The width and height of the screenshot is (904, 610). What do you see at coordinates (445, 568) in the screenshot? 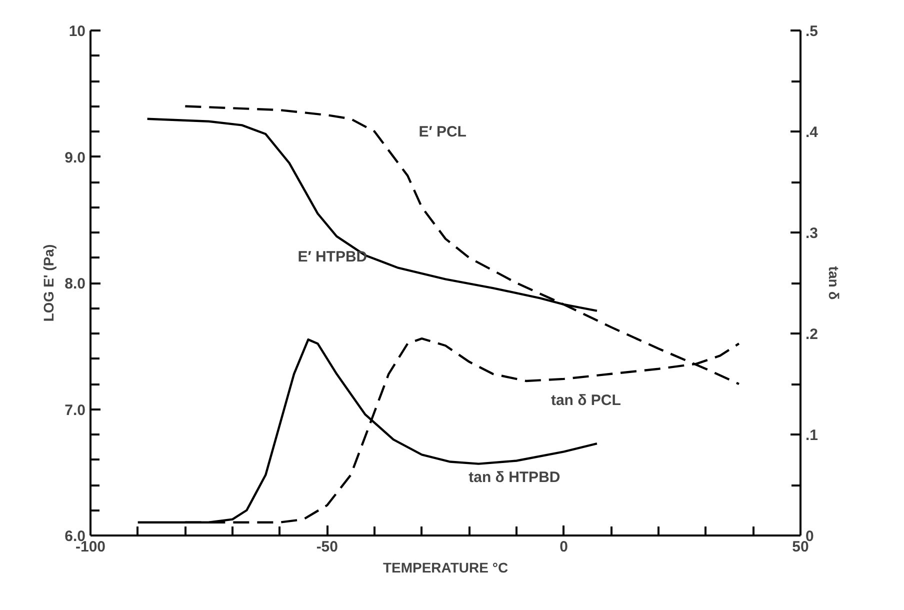
I see `x-axis-title: TEMPERATURE °C` at bounding box center [445, 568].